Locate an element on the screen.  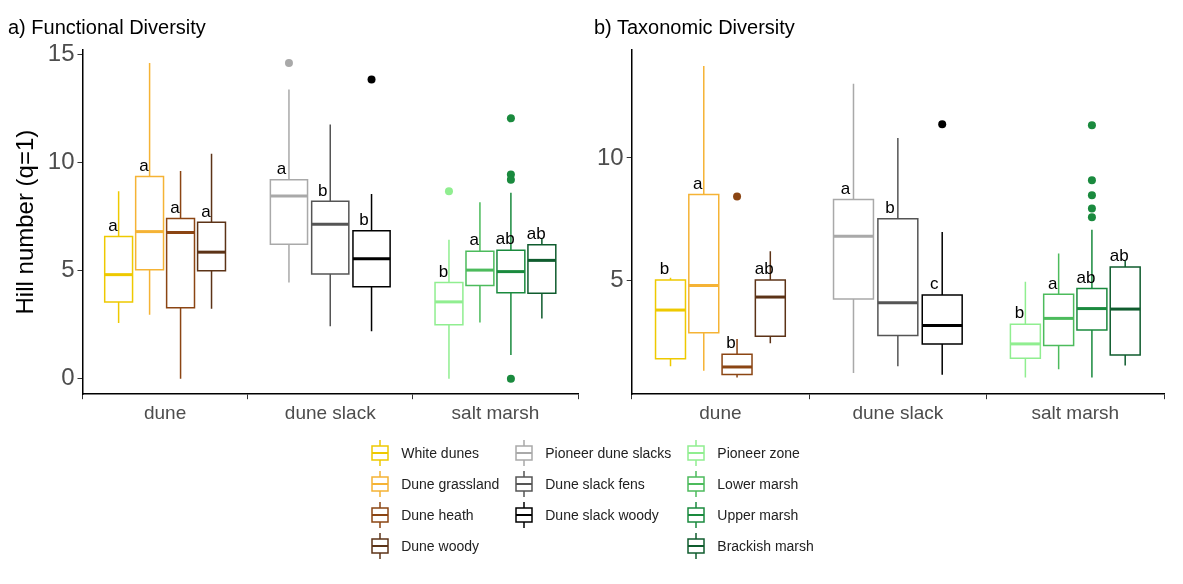
legend-label: Dune woody is located at coordinates (440, 546).